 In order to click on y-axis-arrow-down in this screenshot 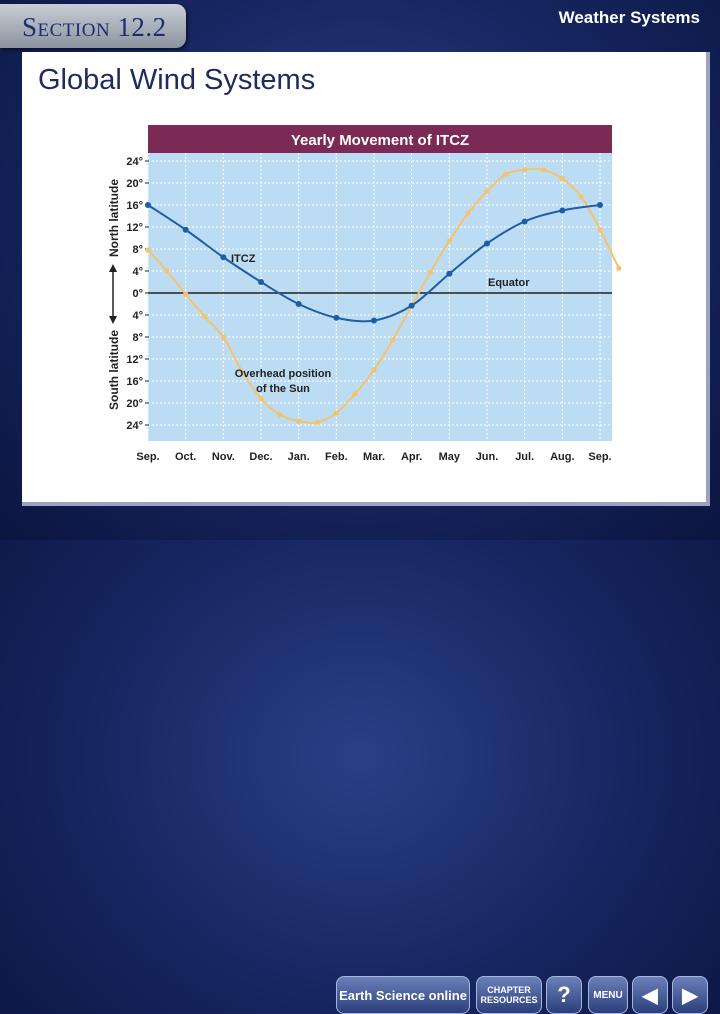, I will do `click(113, 320)`.